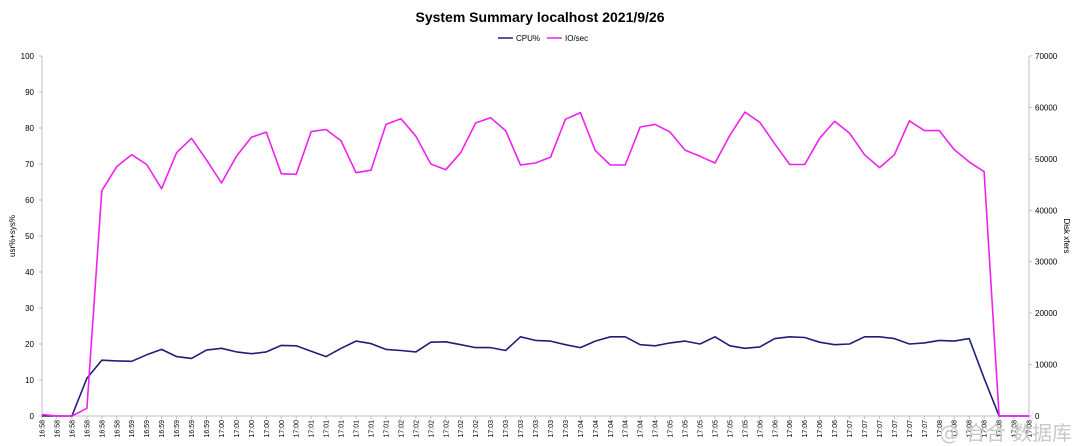 This screenshot has width=1080, height=446. I want to click on legend: CPU% IO/sec, so click(543, 38).